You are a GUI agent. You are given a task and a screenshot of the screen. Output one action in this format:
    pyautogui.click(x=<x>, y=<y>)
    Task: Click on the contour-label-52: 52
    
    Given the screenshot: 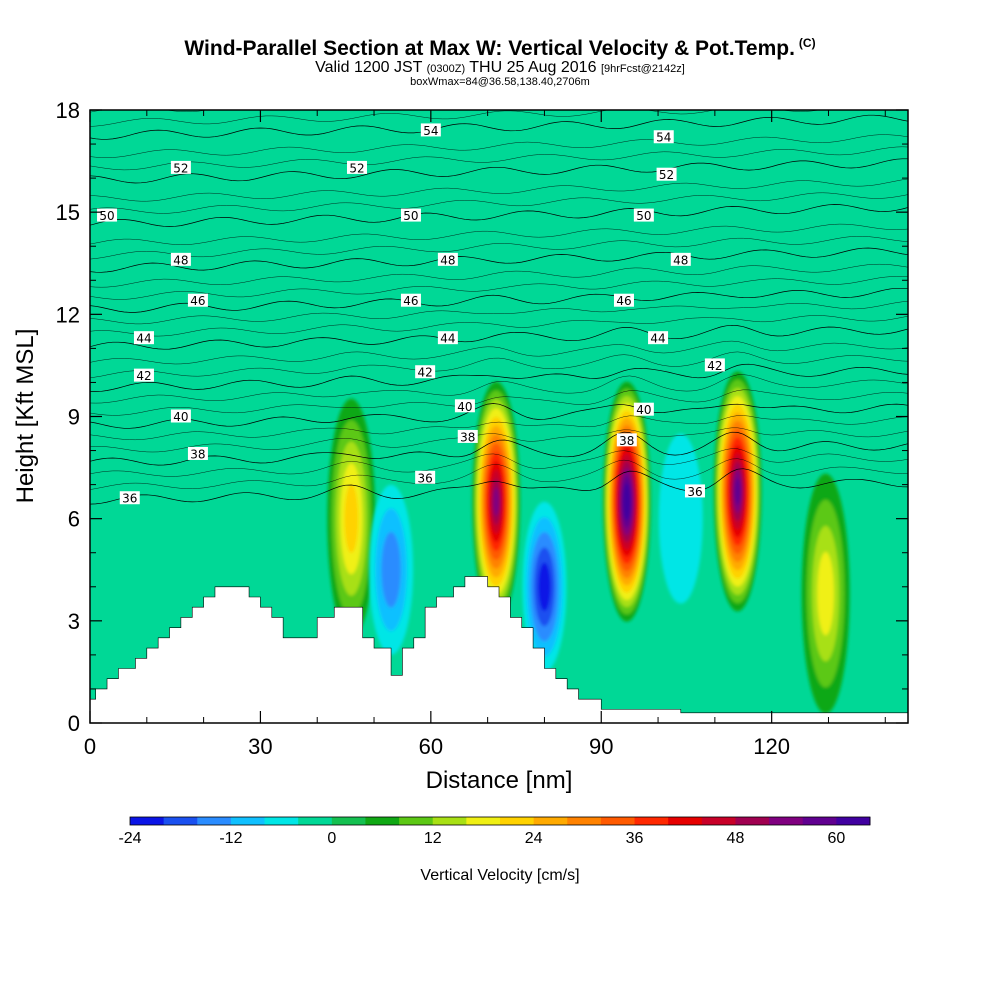 What is the action you would take?
    pyautogui.click(x=356, y=167)
    